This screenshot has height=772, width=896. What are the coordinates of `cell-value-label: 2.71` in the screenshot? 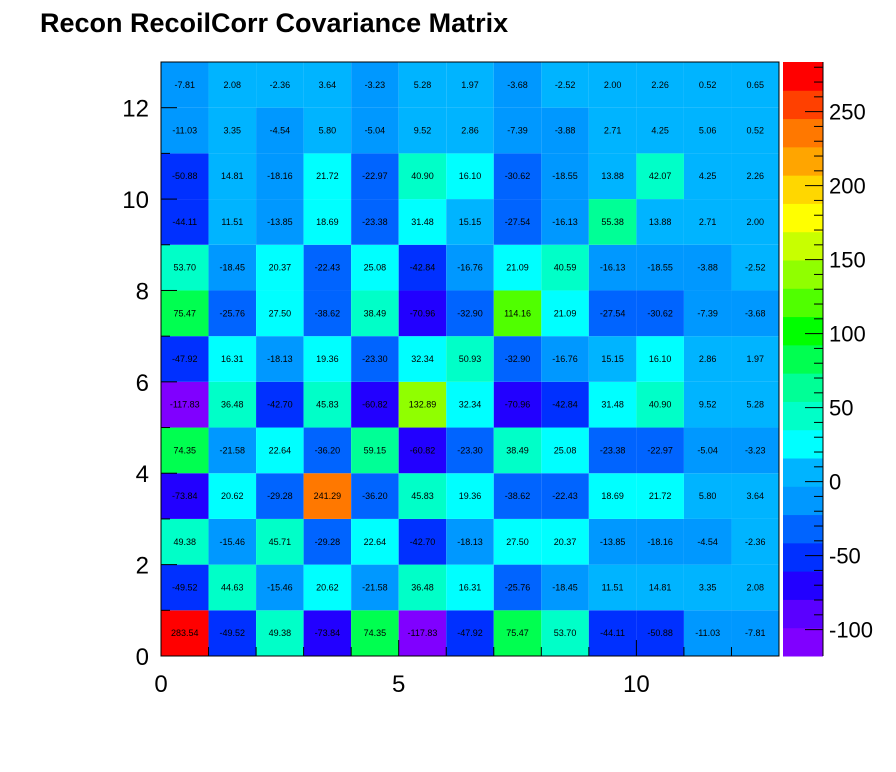 It's located at (708, 222).